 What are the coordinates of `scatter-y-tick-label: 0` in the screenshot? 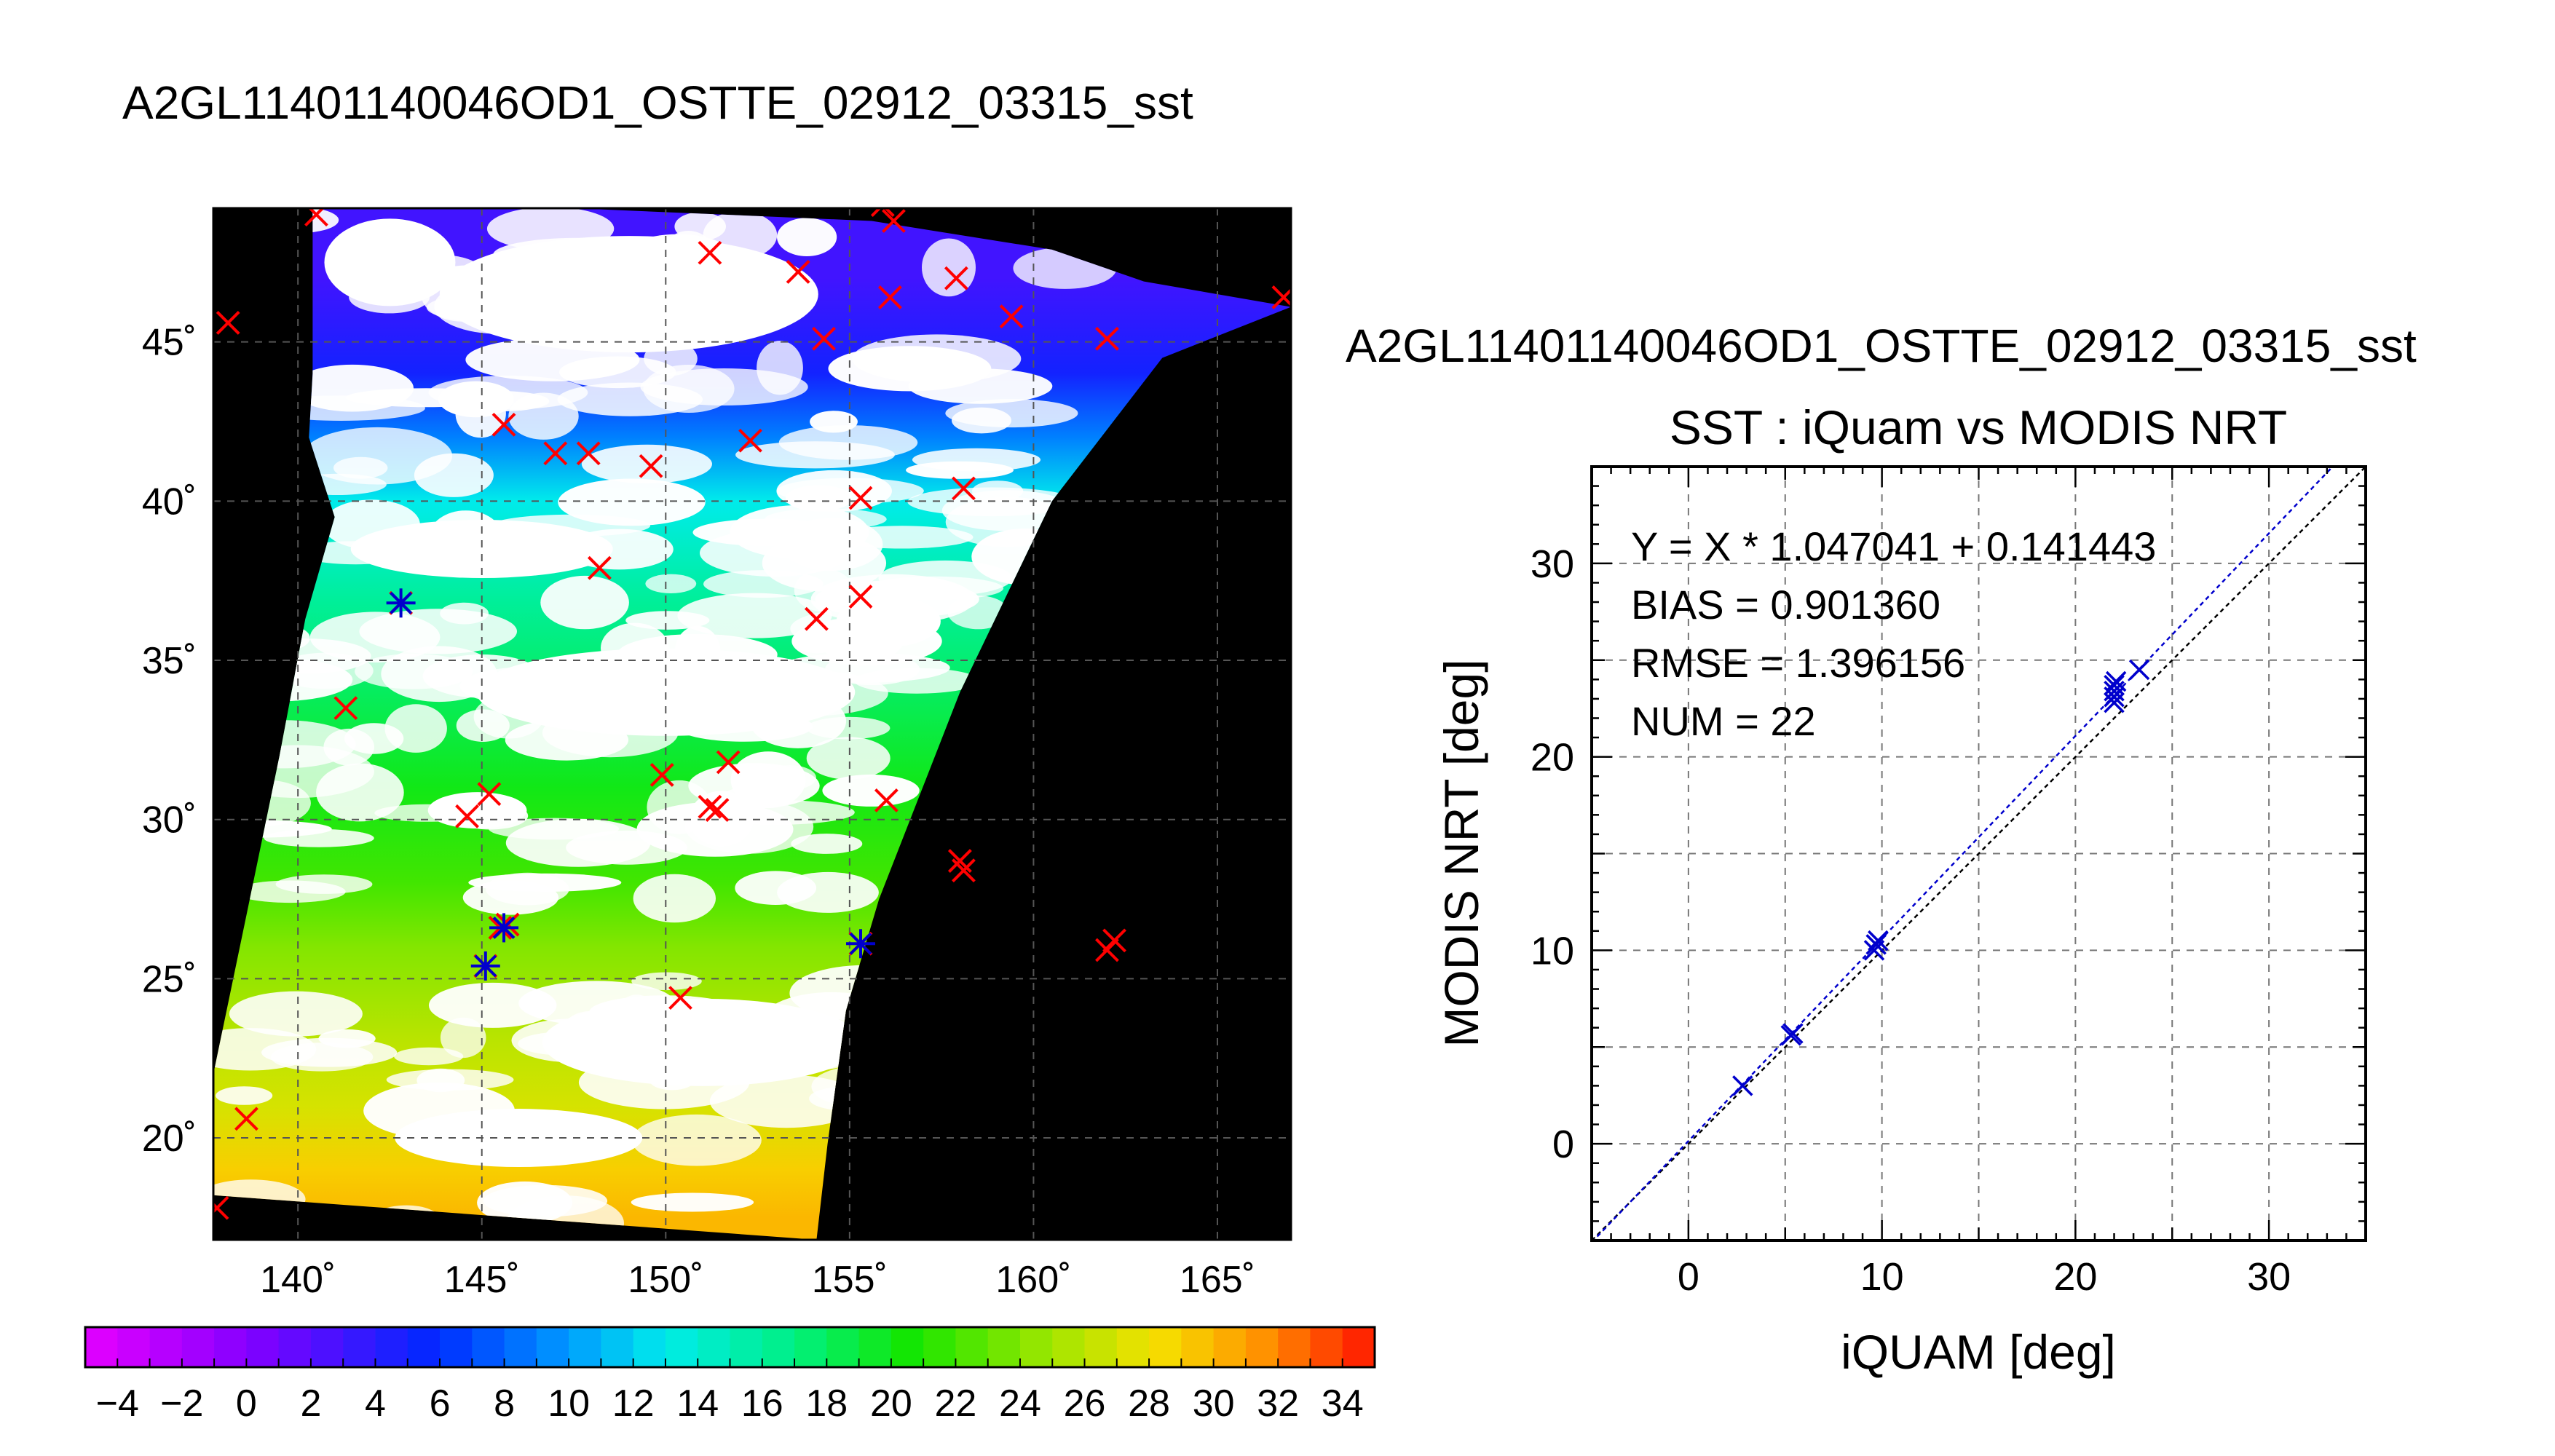 It's located at (1563, 1144).